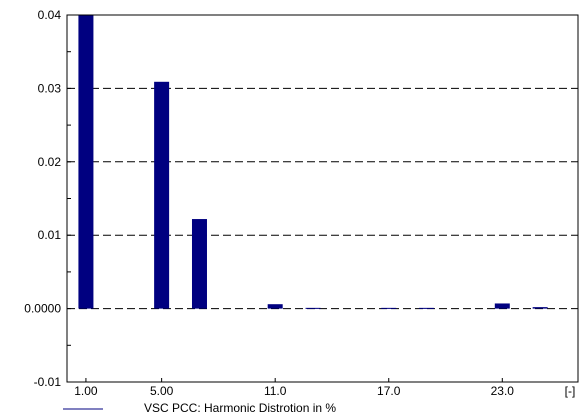  Describe the element at coordinates (503, 391) in the screenshot. I see `x-tick-label: 23.0` at that location.